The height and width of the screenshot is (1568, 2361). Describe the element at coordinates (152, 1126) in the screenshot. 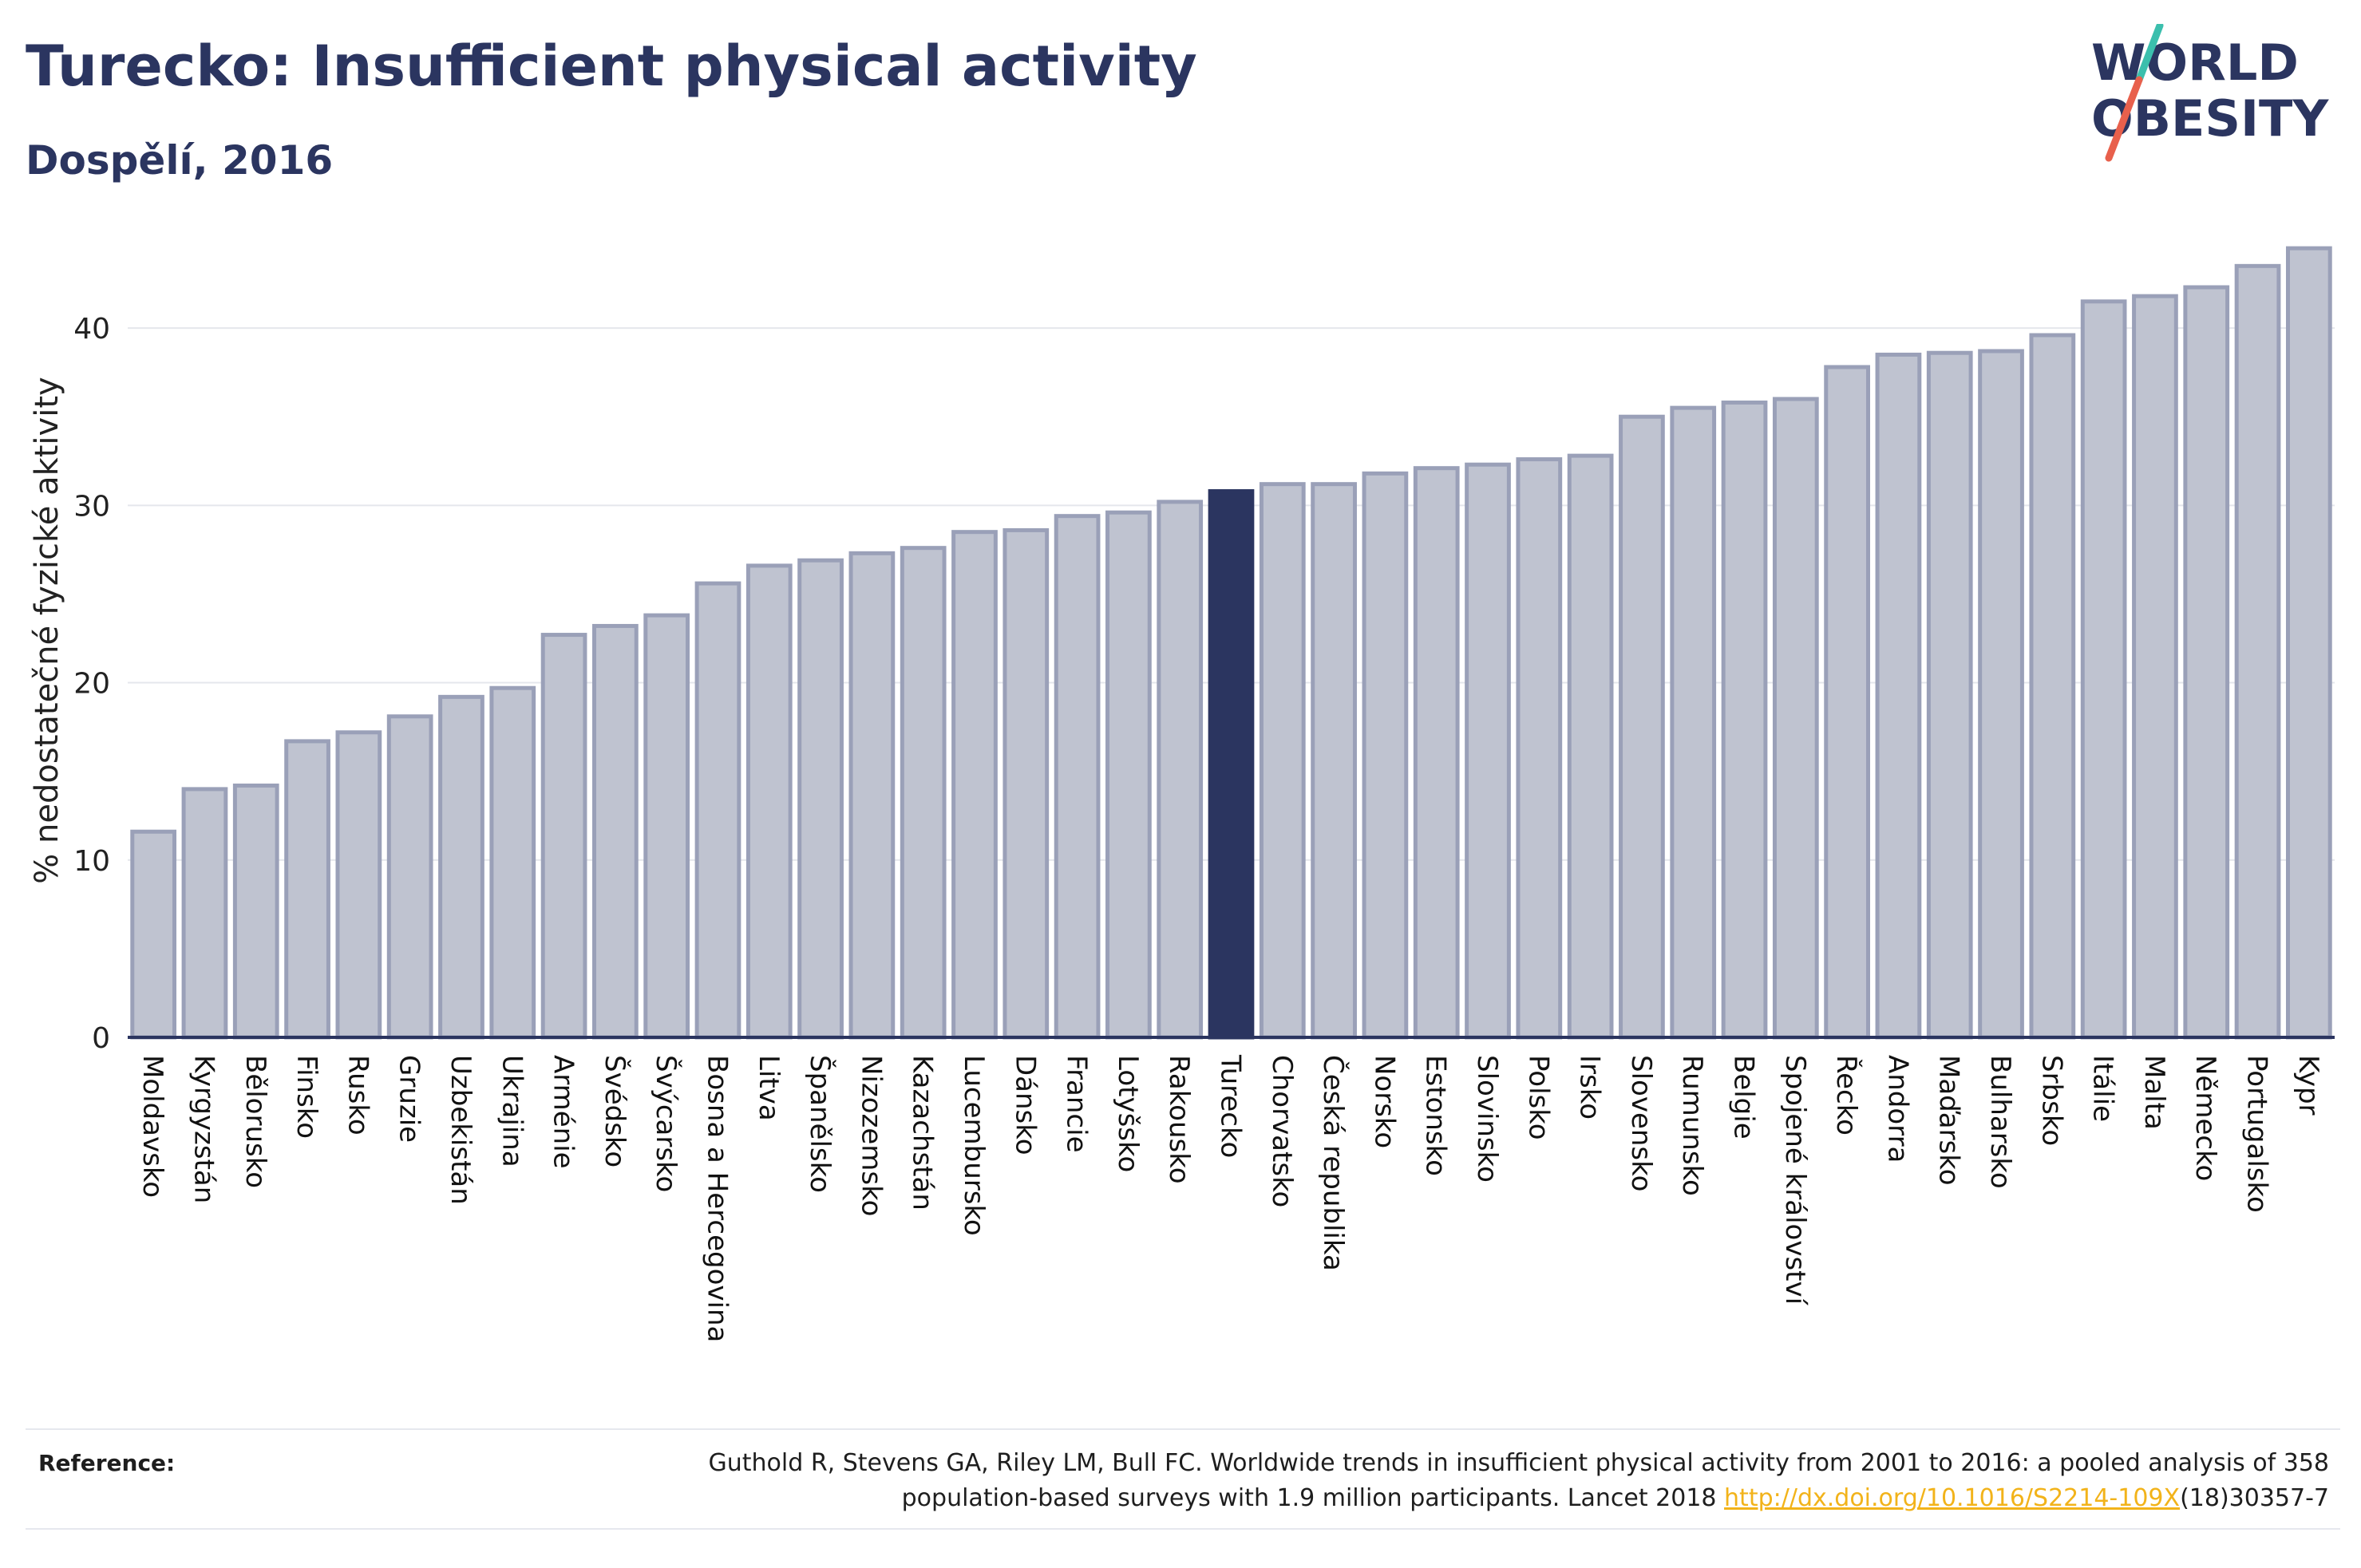

I see `x-tick-label: Moldavsko` at that location.